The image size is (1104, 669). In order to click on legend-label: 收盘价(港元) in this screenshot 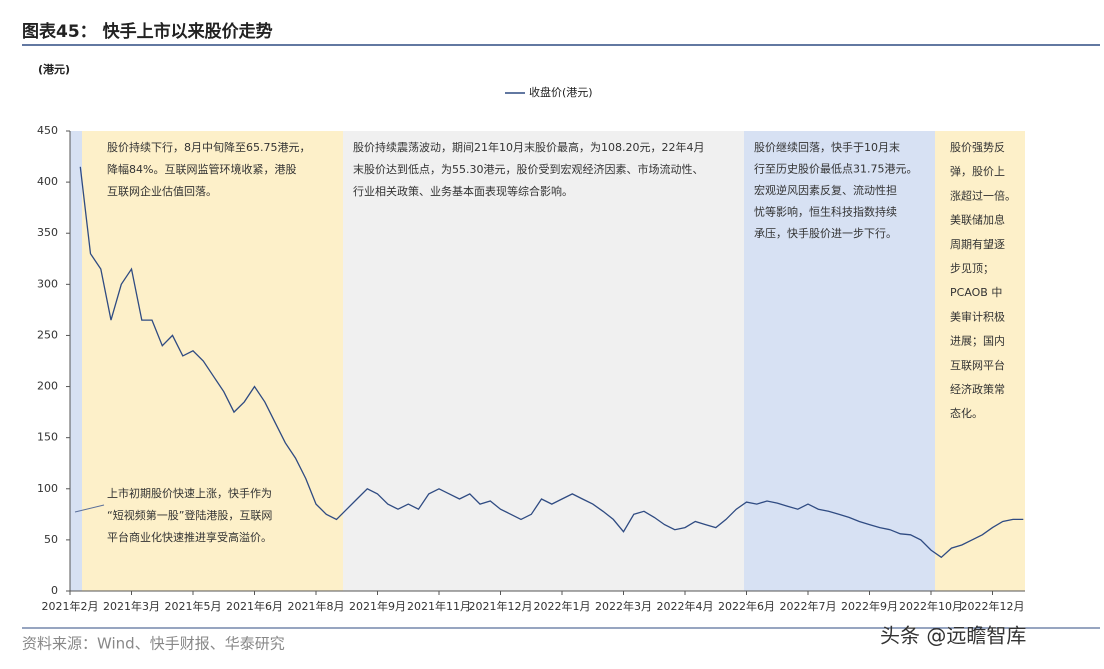, I will do `click(561, 92)`.